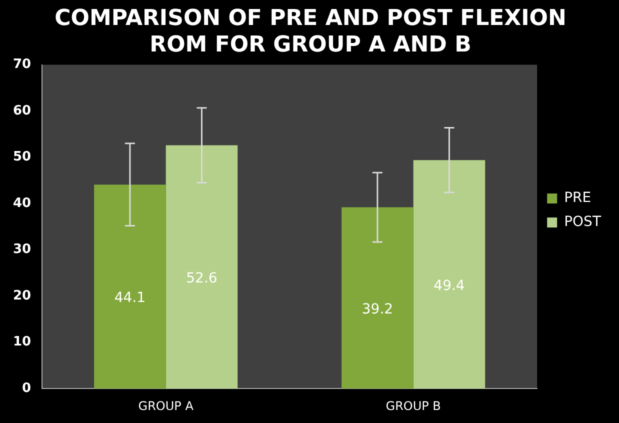 The image size is (619, 423). Describe the element at coordinates (378, 310) in the screenshot. I see `data-label: 39.2` at that location.